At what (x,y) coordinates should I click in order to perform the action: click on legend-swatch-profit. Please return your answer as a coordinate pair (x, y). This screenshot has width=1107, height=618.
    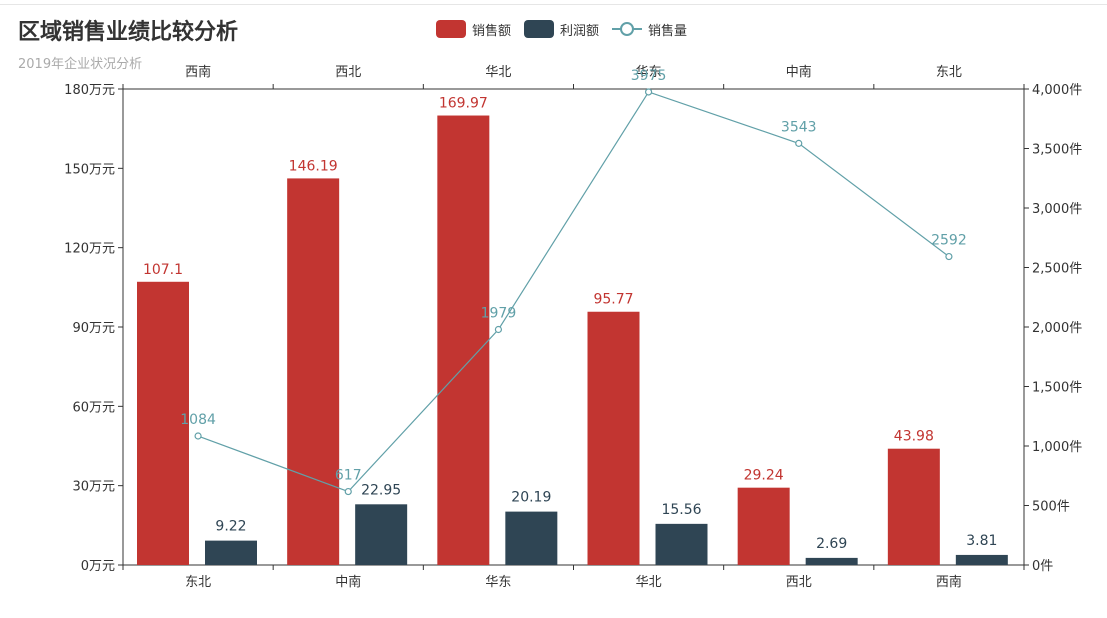
    Looking at the image, I should click on (539, 29).